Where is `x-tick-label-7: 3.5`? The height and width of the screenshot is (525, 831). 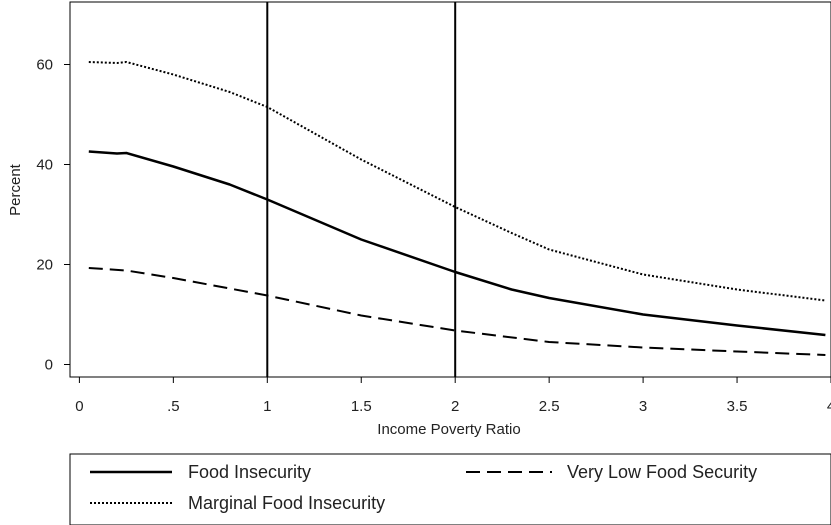
x-tick-label-7: 3.5 is located at coordinates (737, 406).